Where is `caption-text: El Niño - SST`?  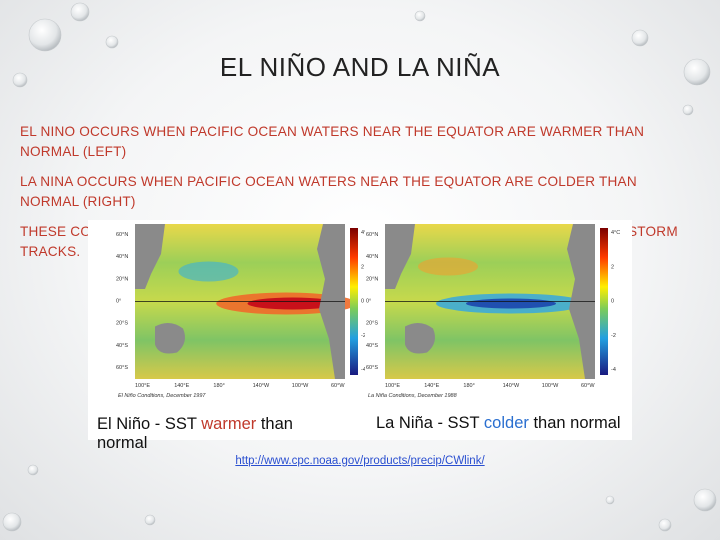 caption-text: El Niño - SST is located at coordinates (149, 424).